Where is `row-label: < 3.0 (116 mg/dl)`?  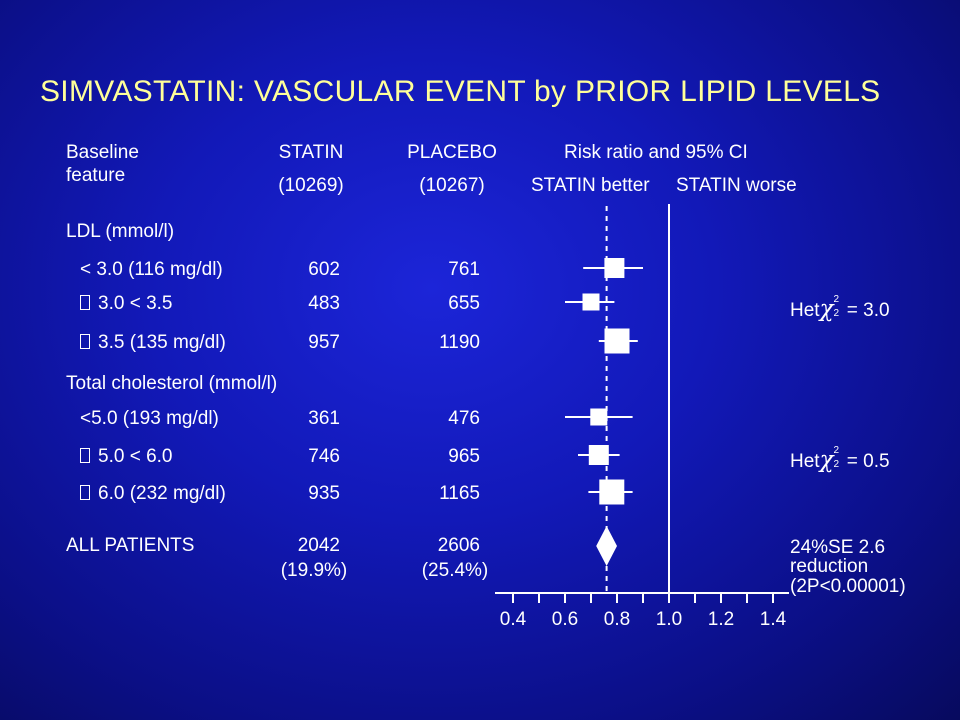 row-label: < 3.0 (116 mg/dl) is located at coordinates (151, 269).